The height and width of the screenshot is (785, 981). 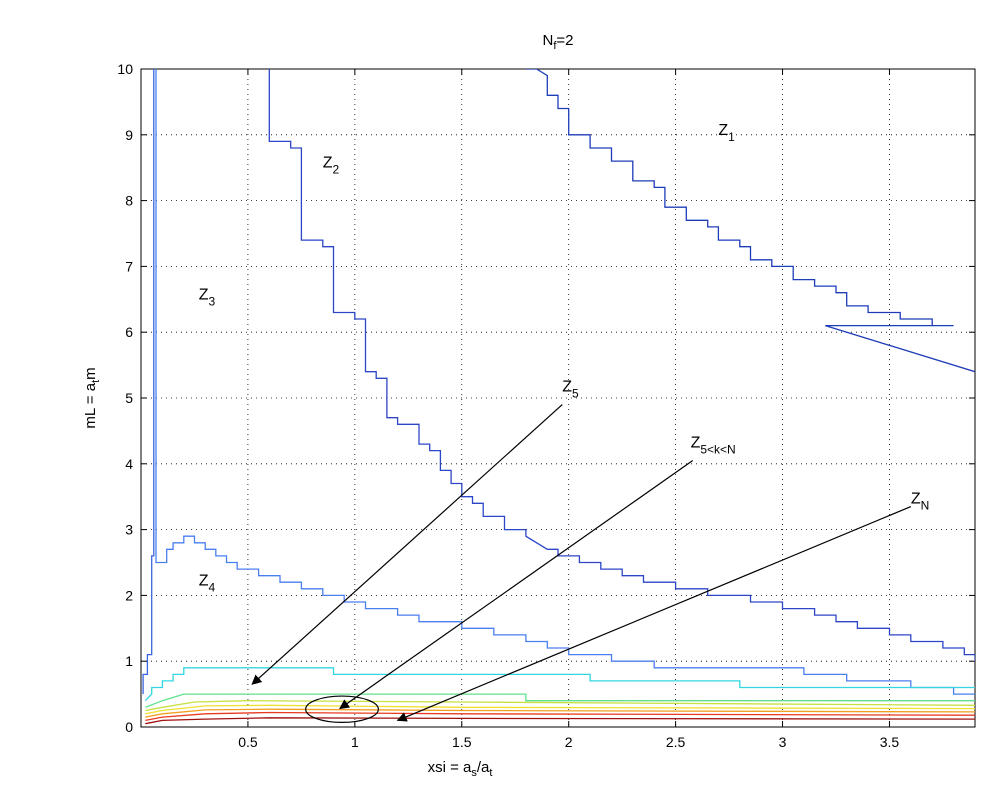 I want to click on y-tick-label: 9, so click(x=129, y=135).